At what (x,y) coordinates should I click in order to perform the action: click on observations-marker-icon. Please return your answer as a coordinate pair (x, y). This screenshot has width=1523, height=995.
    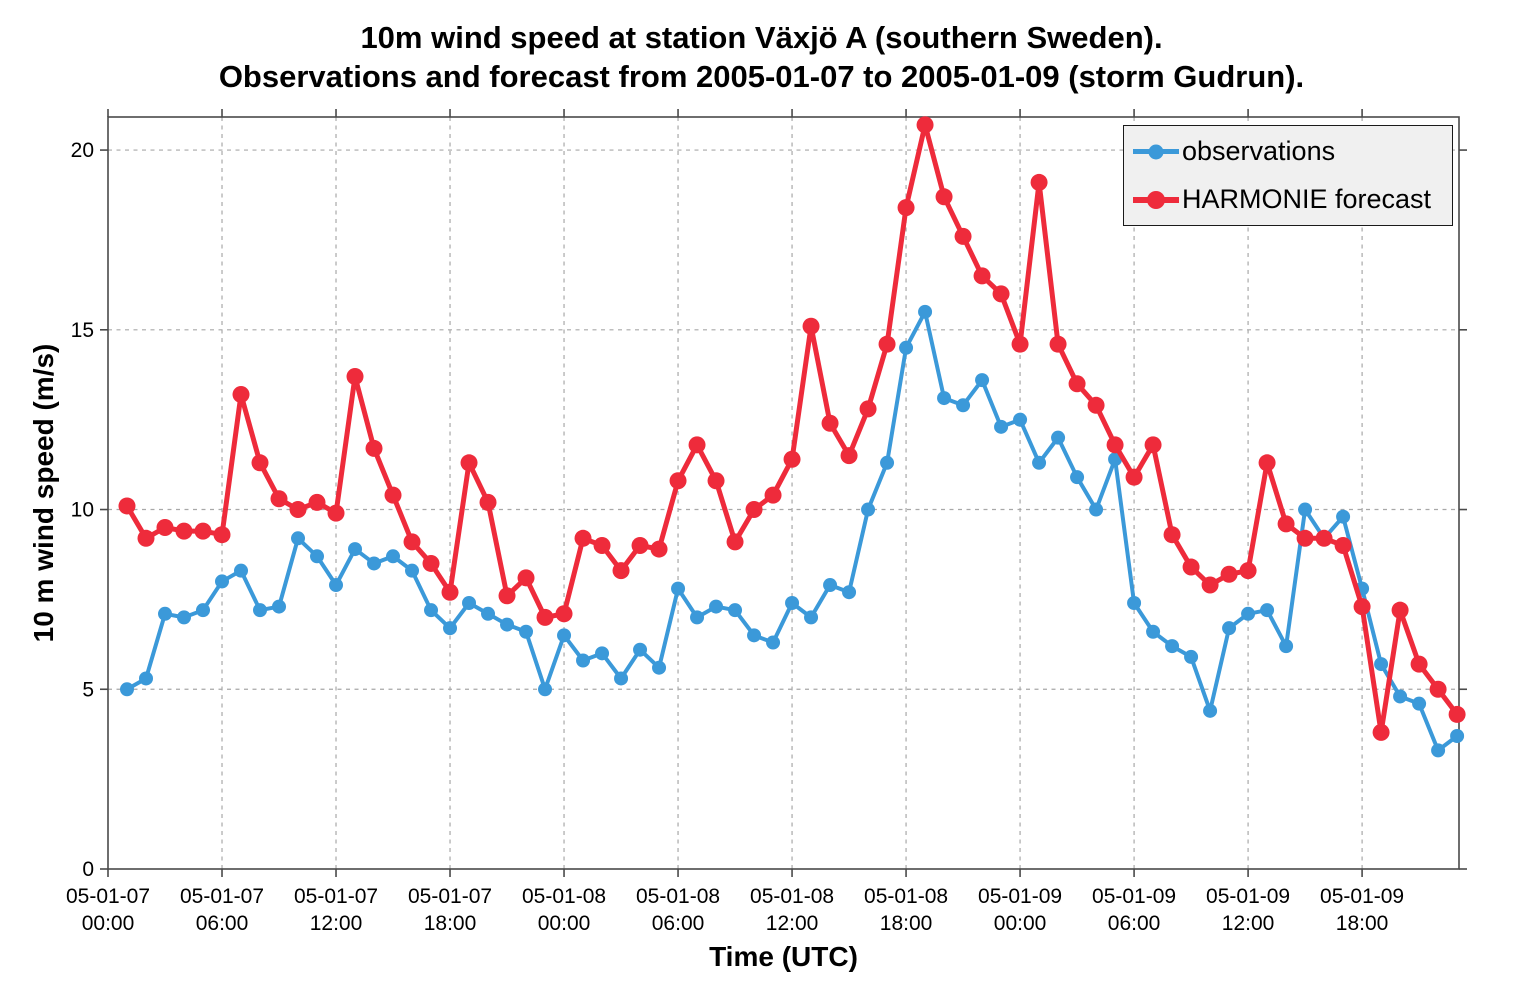
    Looking at the image, I should click on (1156, 151).